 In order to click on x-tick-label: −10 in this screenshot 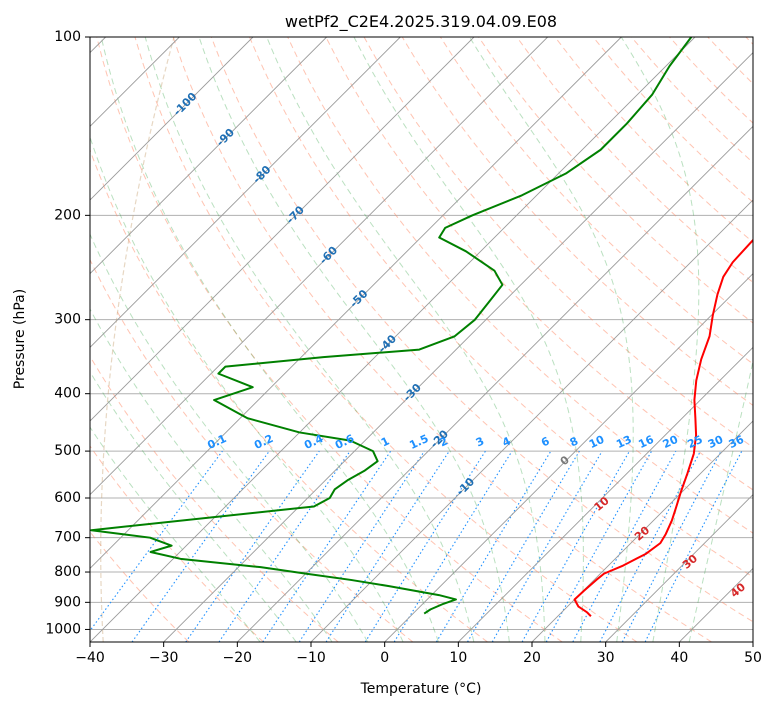, I will do `click(311, 658)`.